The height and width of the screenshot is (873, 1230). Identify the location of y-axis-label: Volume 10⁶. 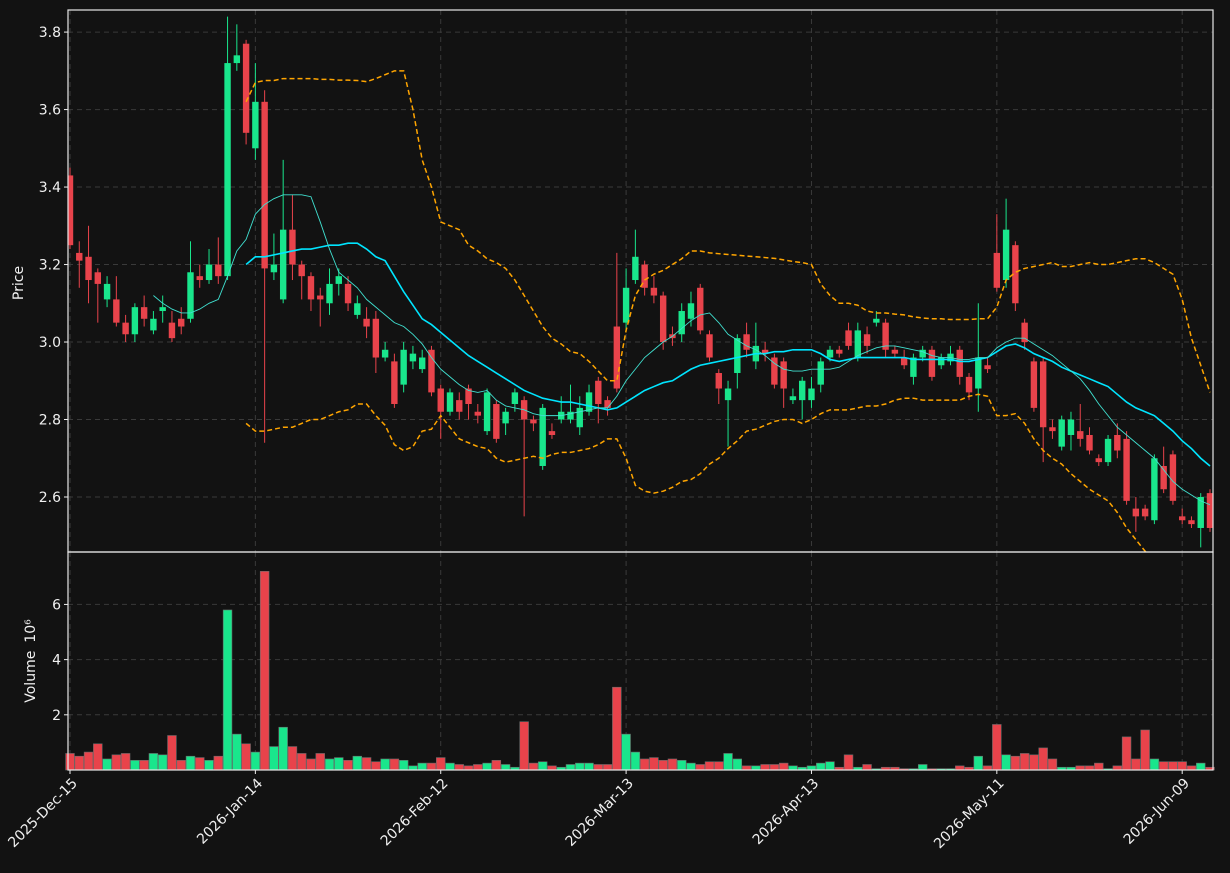
(31, 661).